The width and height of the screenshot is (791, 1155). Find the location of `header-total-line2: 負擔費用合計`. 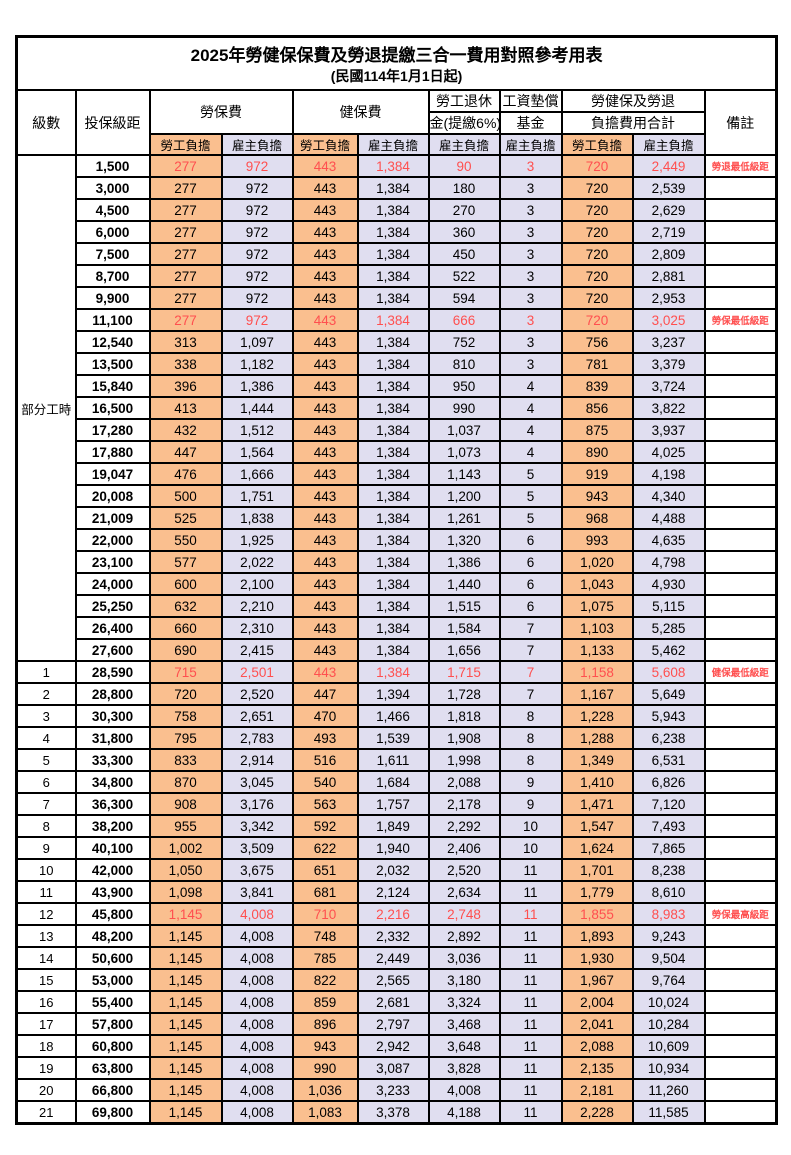

header-total-line2: 負擔費用合計 is located at coordinates (633, 123).